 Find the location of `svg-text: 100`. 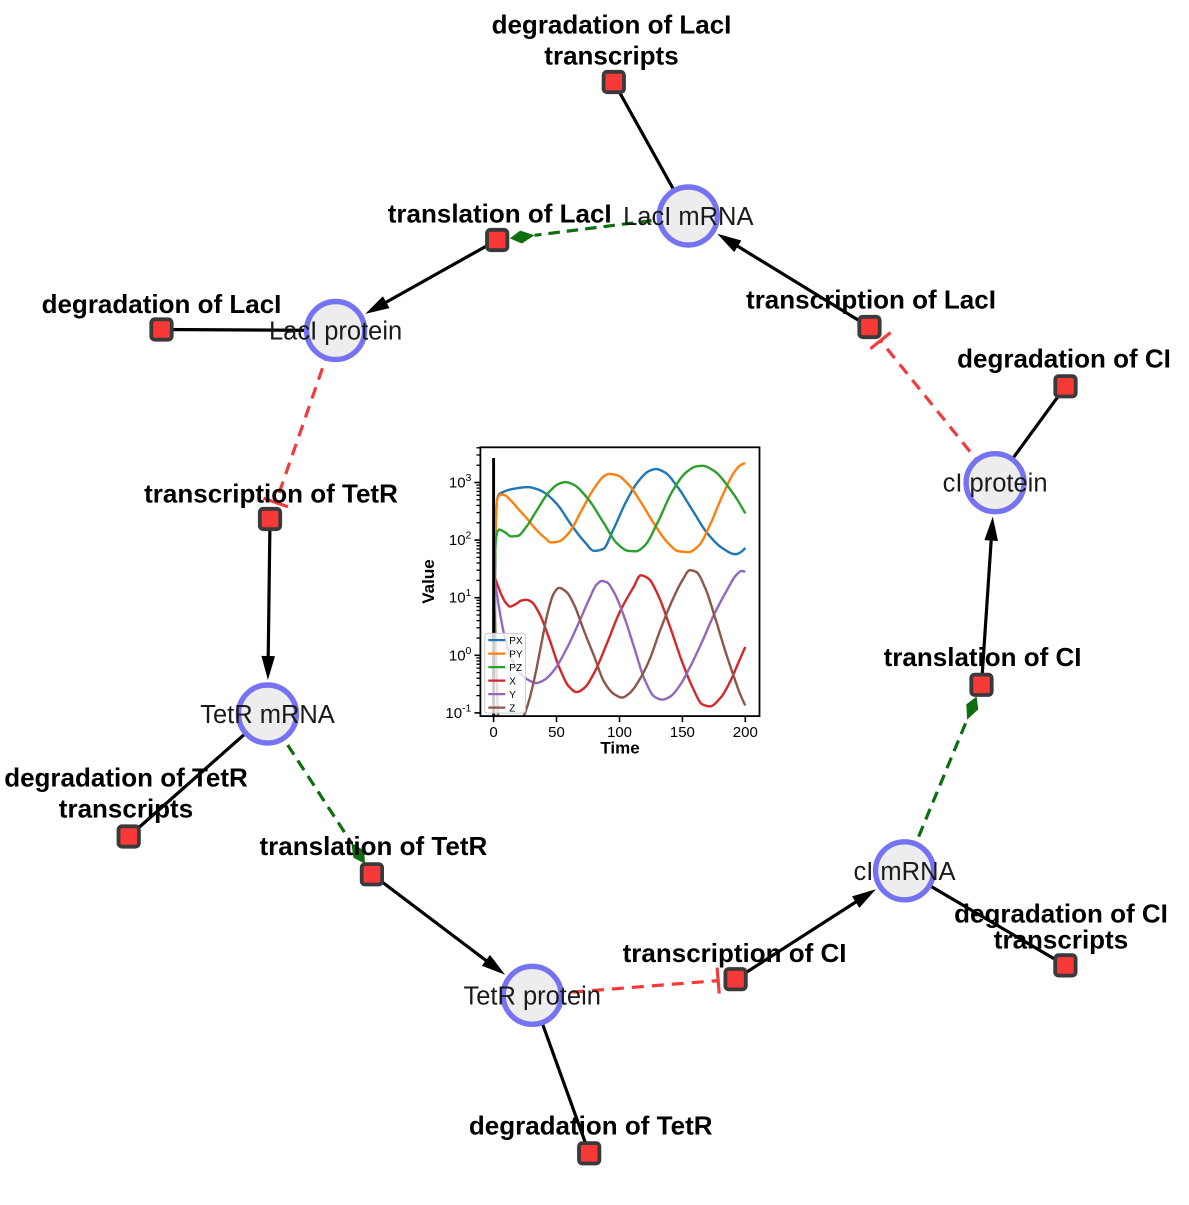

svg-text: 100 is located at coordinates (619, 732).